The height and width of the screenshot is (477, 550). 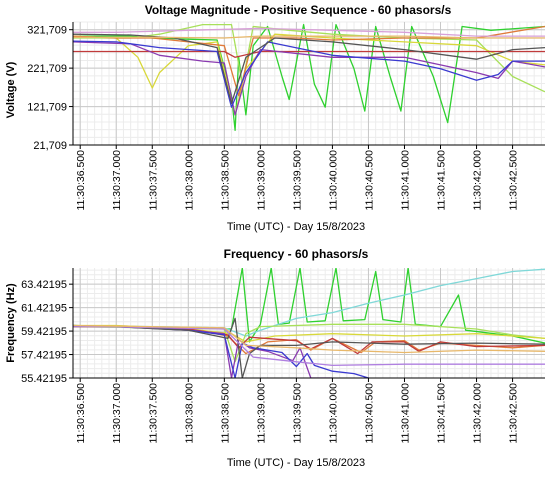 I want to click on y-tick-label: 221,709, so click(x=47, y=69).